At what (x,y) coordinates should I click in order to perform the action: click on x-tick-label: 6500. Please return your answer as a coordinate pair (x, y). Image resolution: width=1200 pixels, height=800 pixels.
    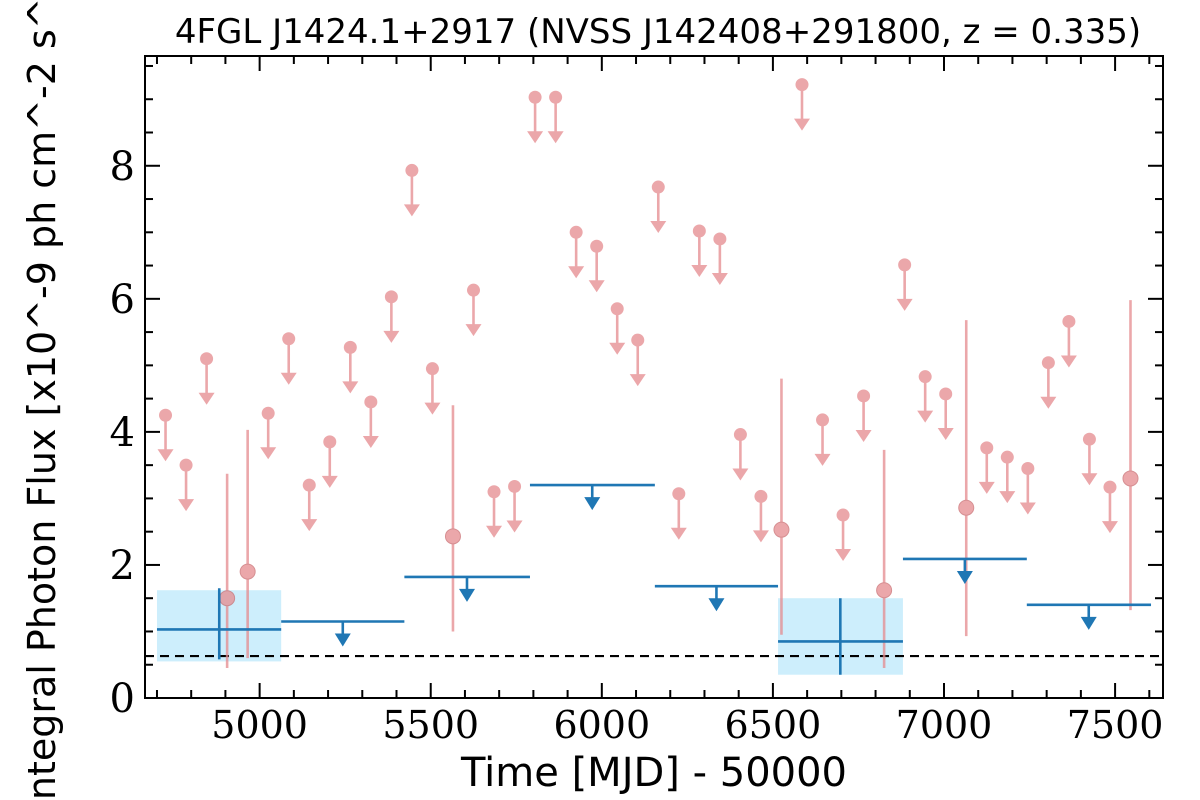
    Looking at the image, I should click on (773, 725).